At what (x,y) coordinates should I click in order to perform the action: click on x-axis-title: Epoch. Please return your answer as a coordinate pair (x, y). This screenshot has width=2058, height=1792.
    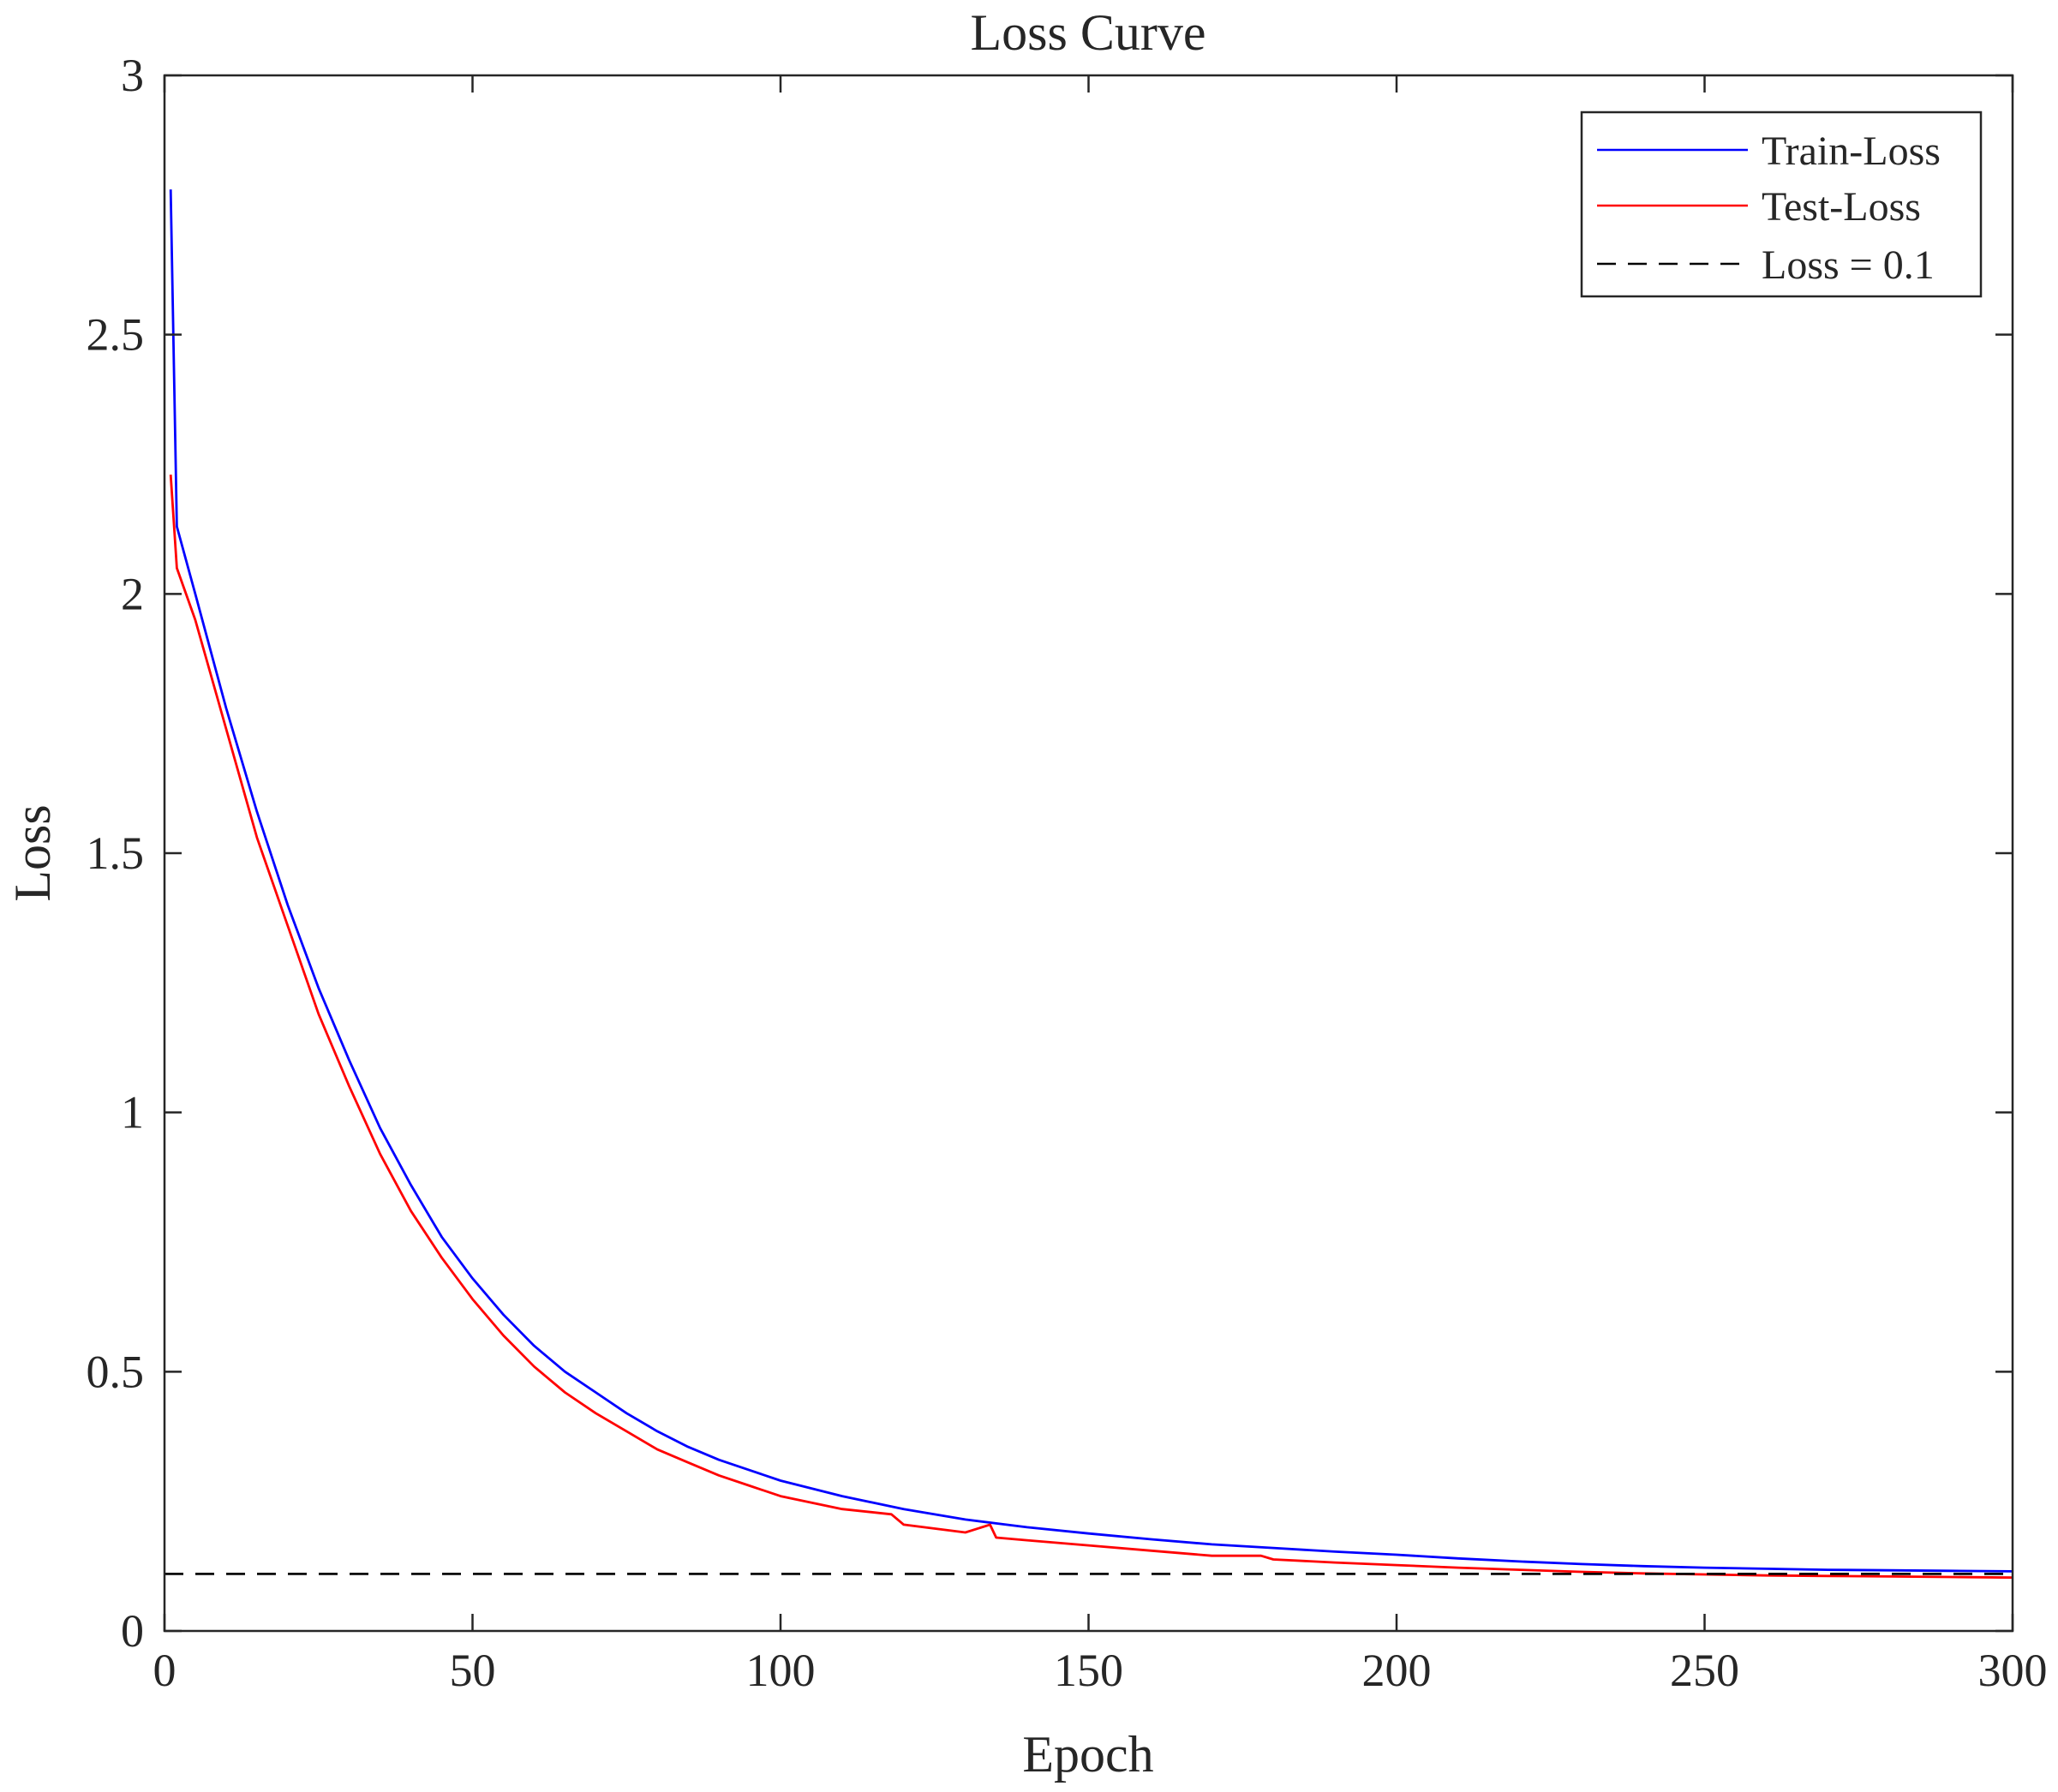
    Looking at the image, I should click on (1087, 1754).